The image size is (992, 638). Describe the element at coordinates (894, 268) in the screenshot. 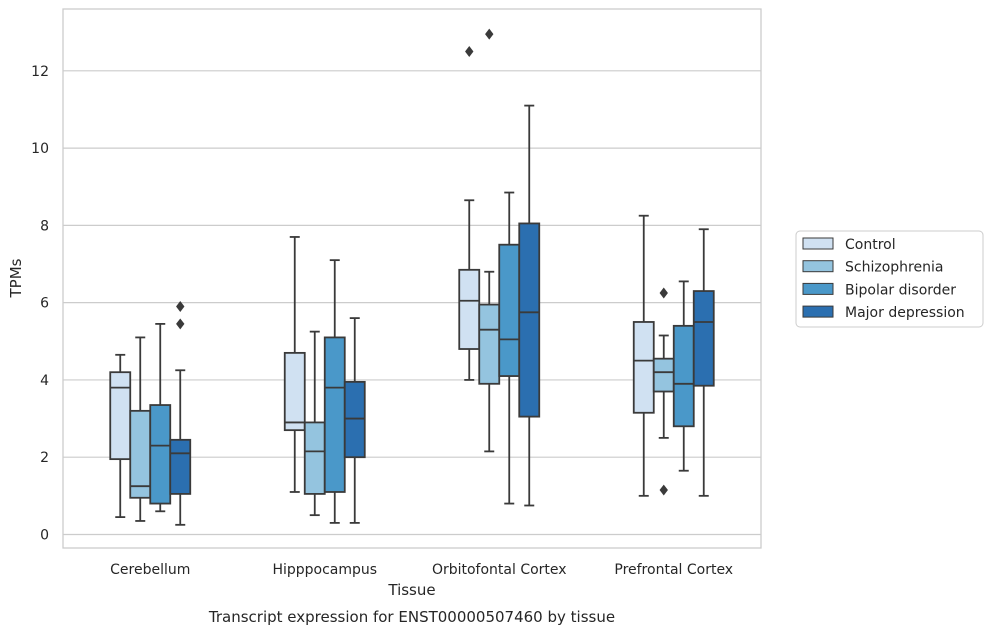

I see `legend-label: Schizophrenia` at that location.